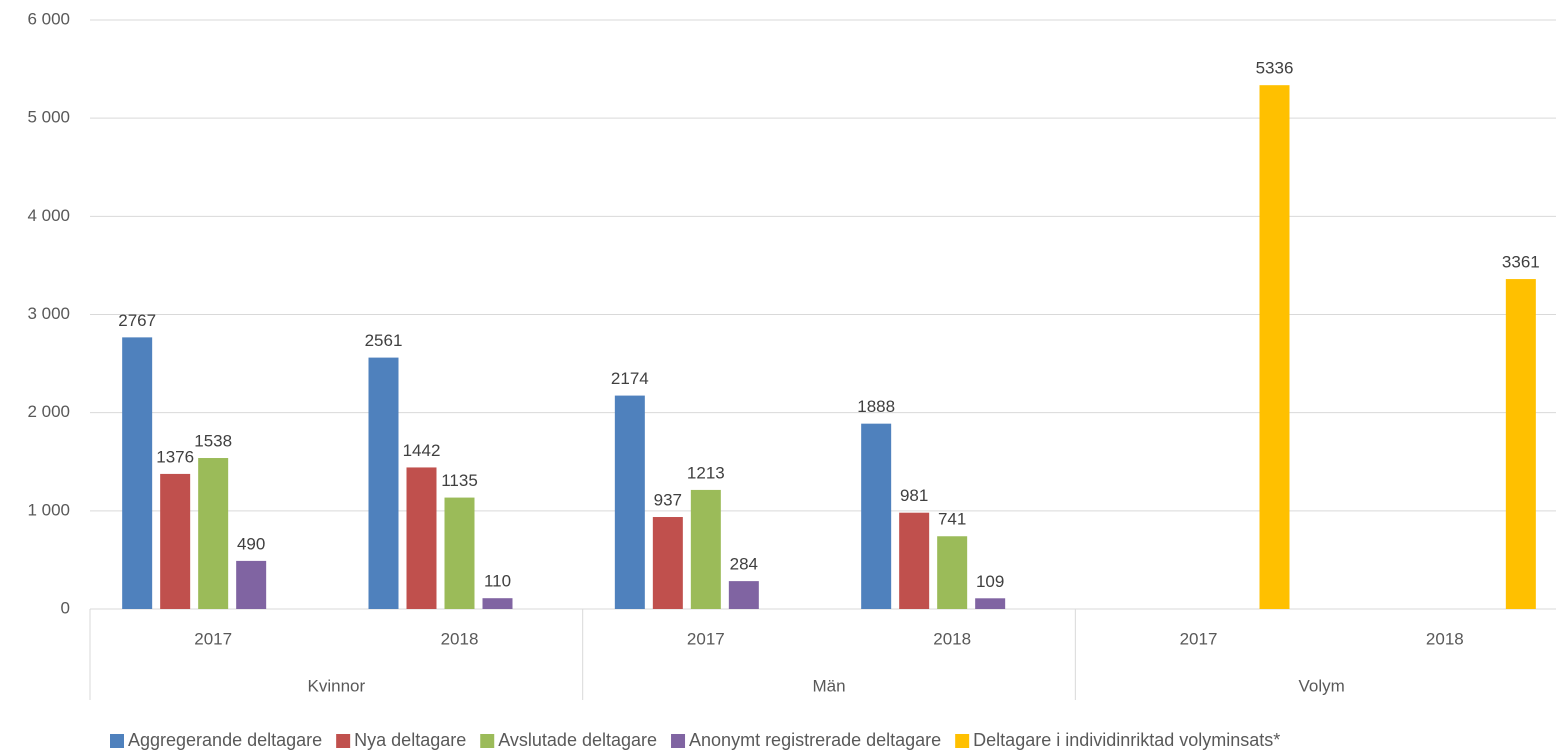 Image resolution: width=1556 pixels, height=753 pixels. I want to click on data-label: 1442, so click(422, 450).